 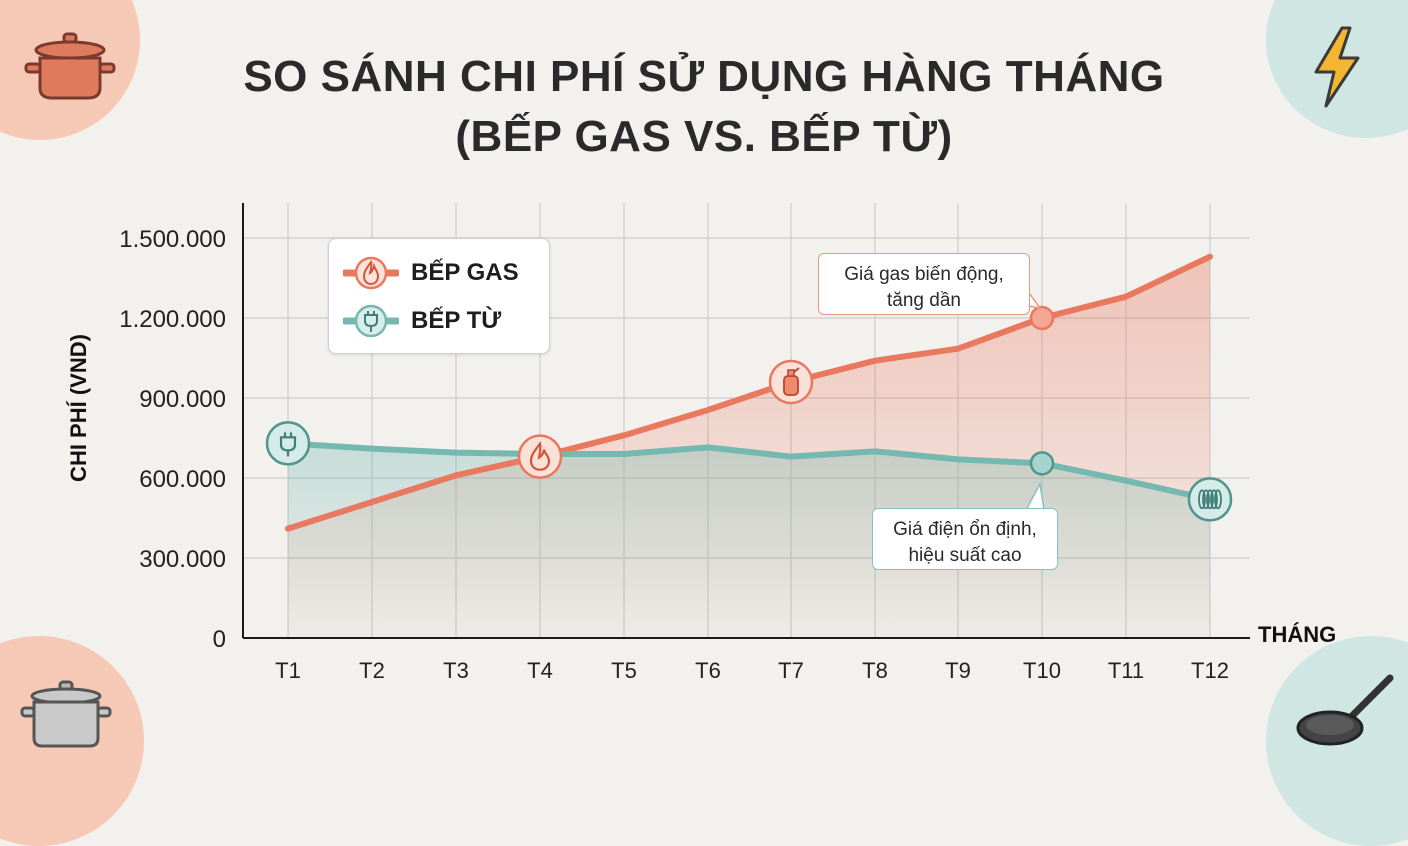 What do you see at coordinates (1042, 318) in the screenshot?
I see `data-point-gas-T10` at bounding box center [1042, 318].